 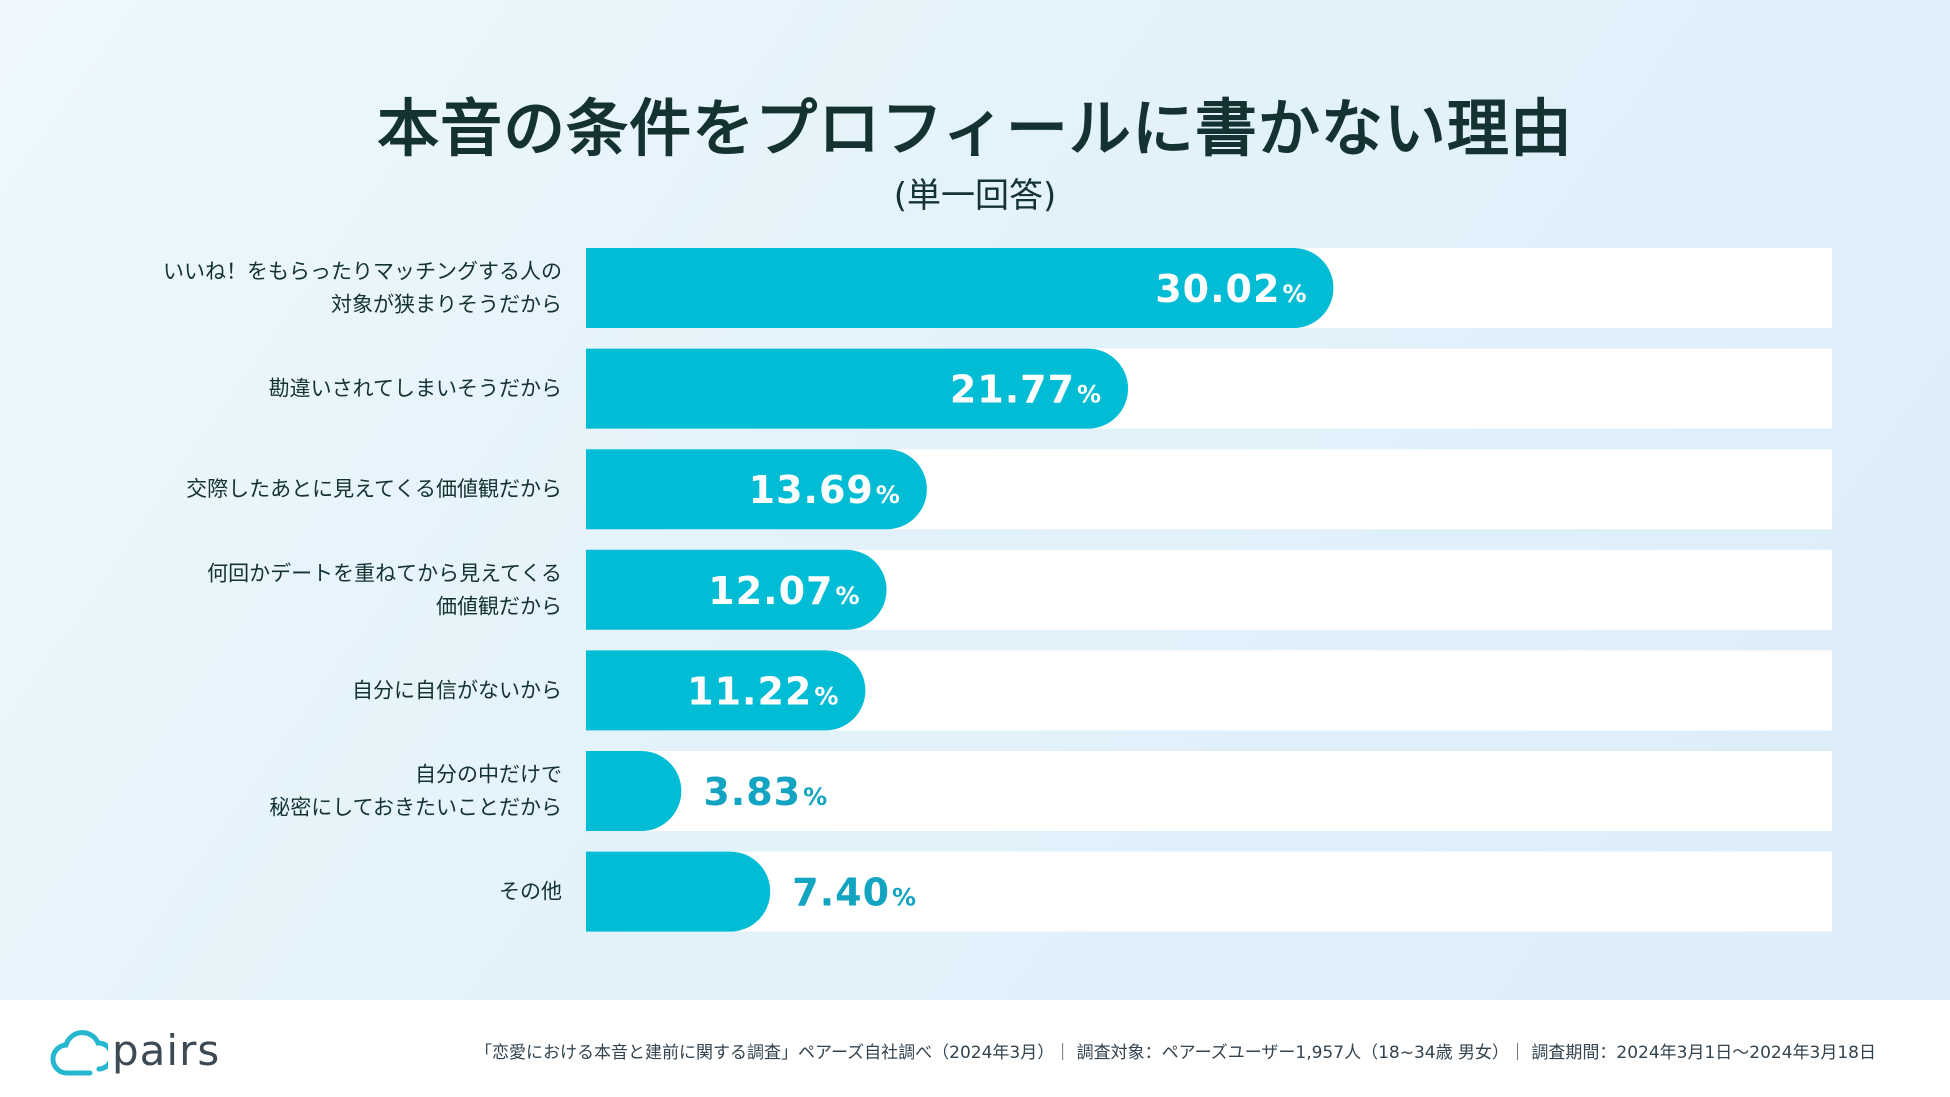 I want to click on value-label: 21.77%, so click(x=1026, y=390).